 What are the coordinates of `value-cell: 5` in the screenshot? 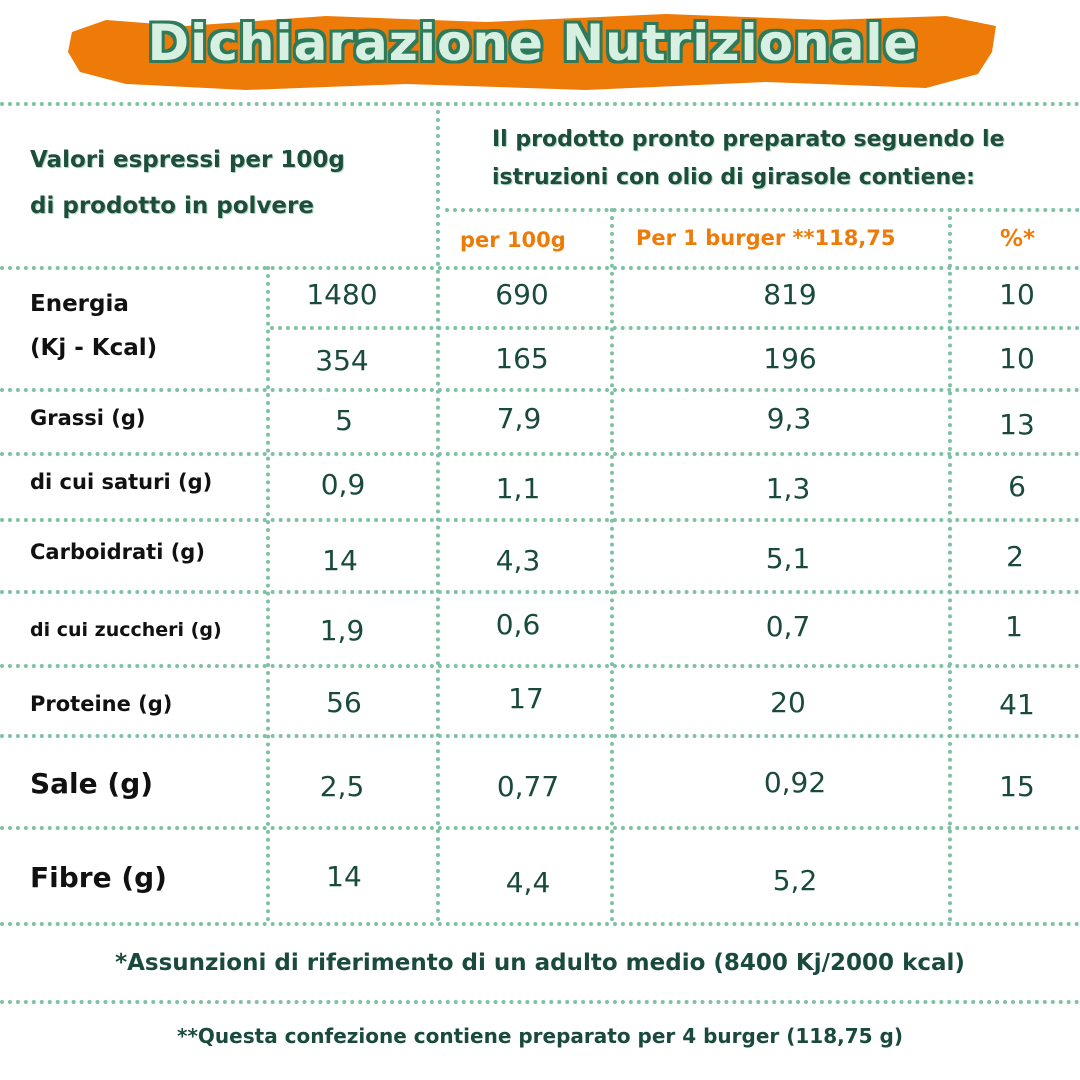 It's located at (344, 420).